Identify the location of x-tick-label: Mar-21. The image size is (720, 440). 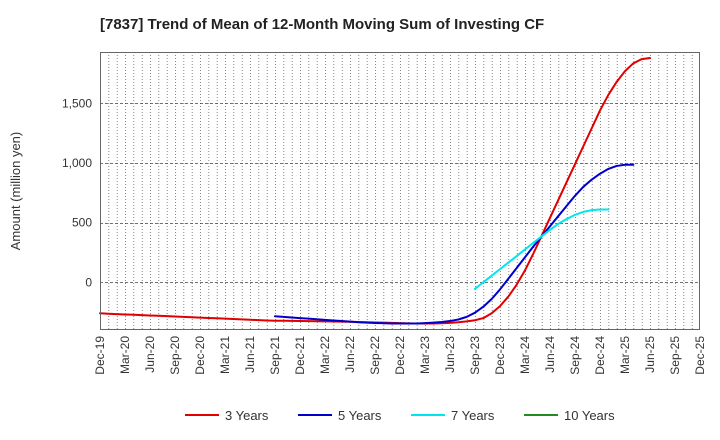
(225, 355).